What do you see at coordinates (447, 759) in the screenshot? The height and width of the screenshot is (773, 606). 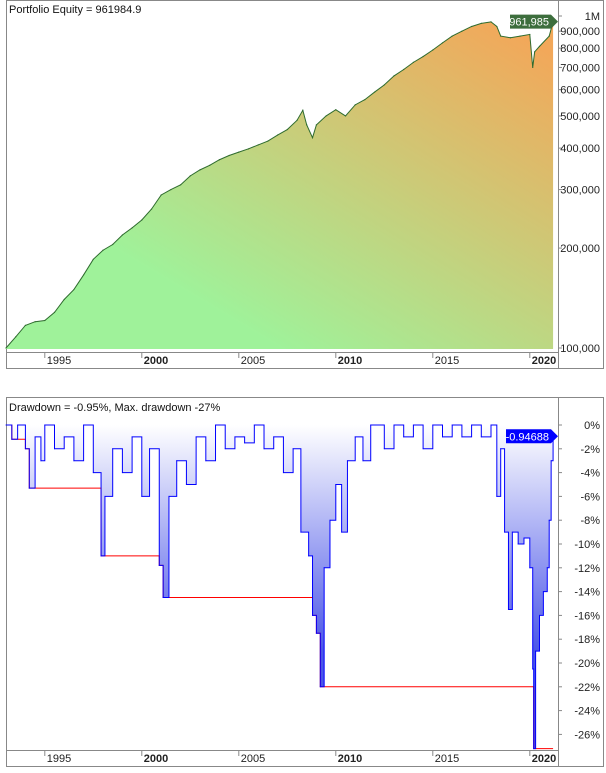 I see `drawdown-x-tick-label: 2015` at bounding box center [447, 759].